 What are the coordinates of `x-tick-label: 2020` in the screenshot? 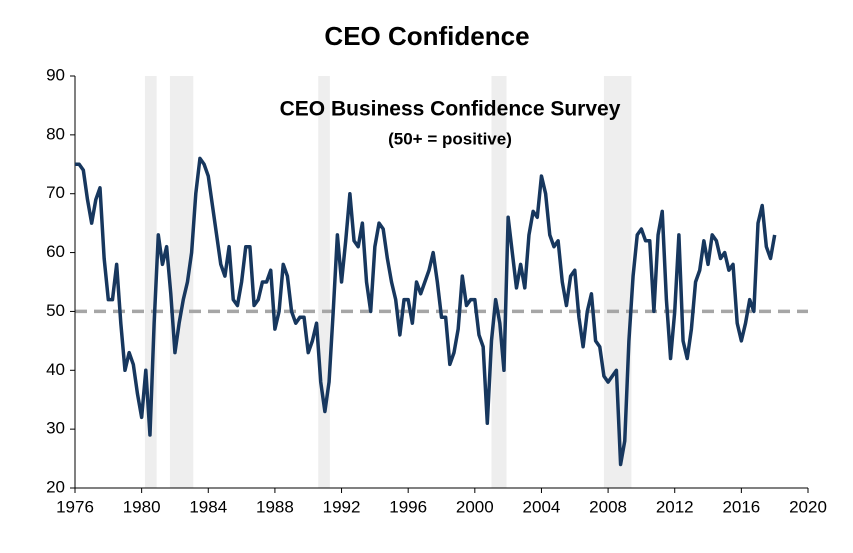 It's located at (808, 506).